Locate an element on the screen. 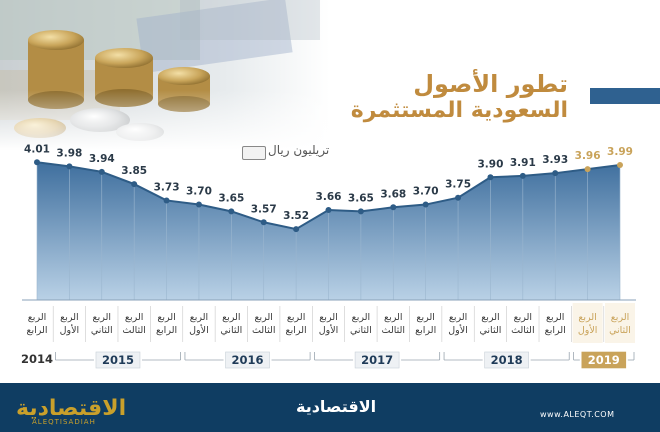 This screenshot has width=660, height=432. brand-logo-sub: ALEQTISADIAH is located at coordinates (64, 422).